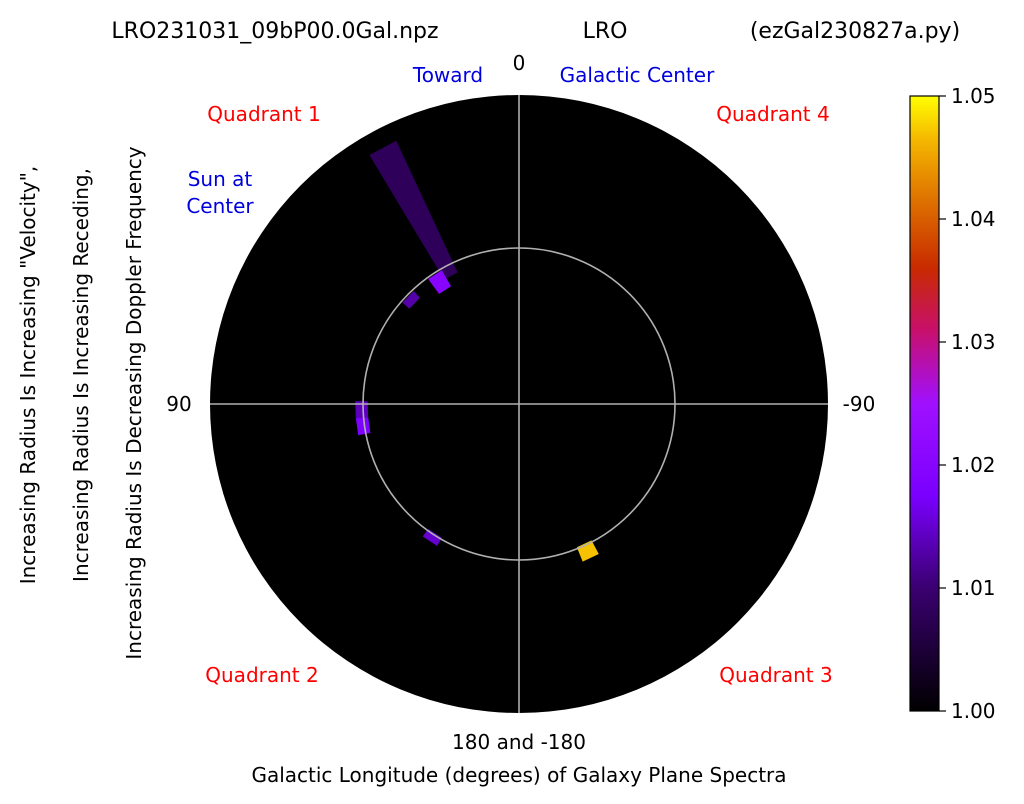 The image size is (1024, 804). What do you see at coordinates (967, 403) in the screenshot?
I see `colorbar-ticks: 1.00 1.01 1.02 1.03 1.04 1.05` at bounding box center [967, 403].